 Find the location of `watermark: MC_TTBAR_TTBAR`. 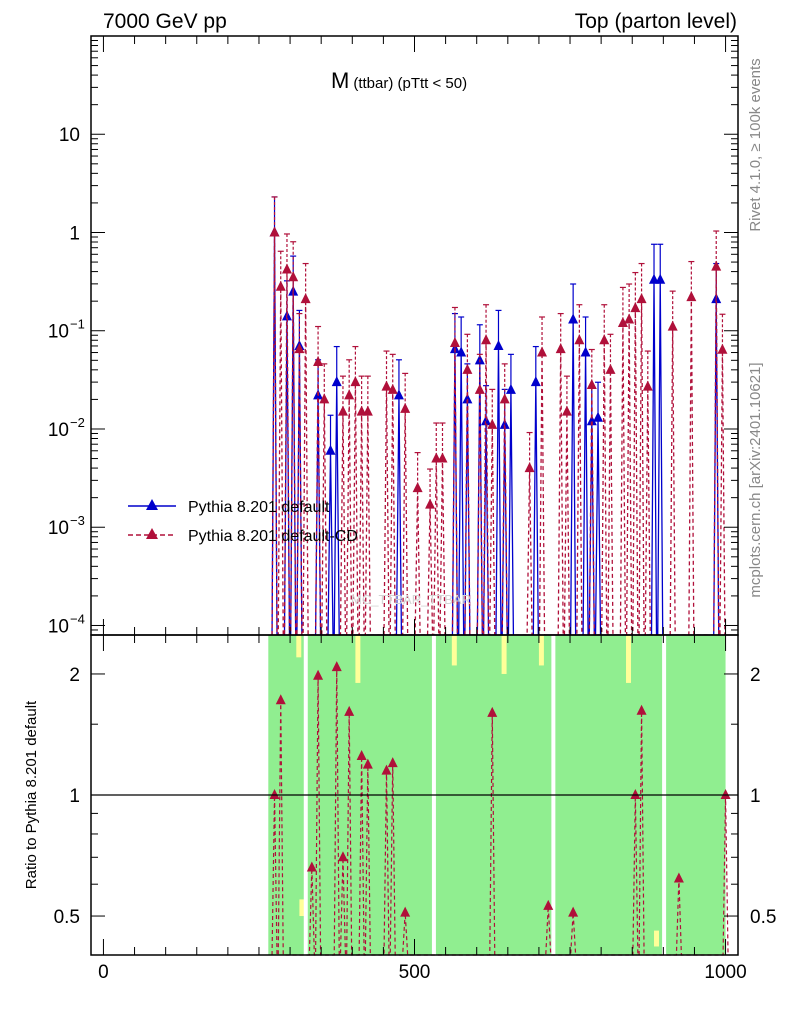

watermark: MC_TTBAR_TTBAR is located at coordinates (411, 599).